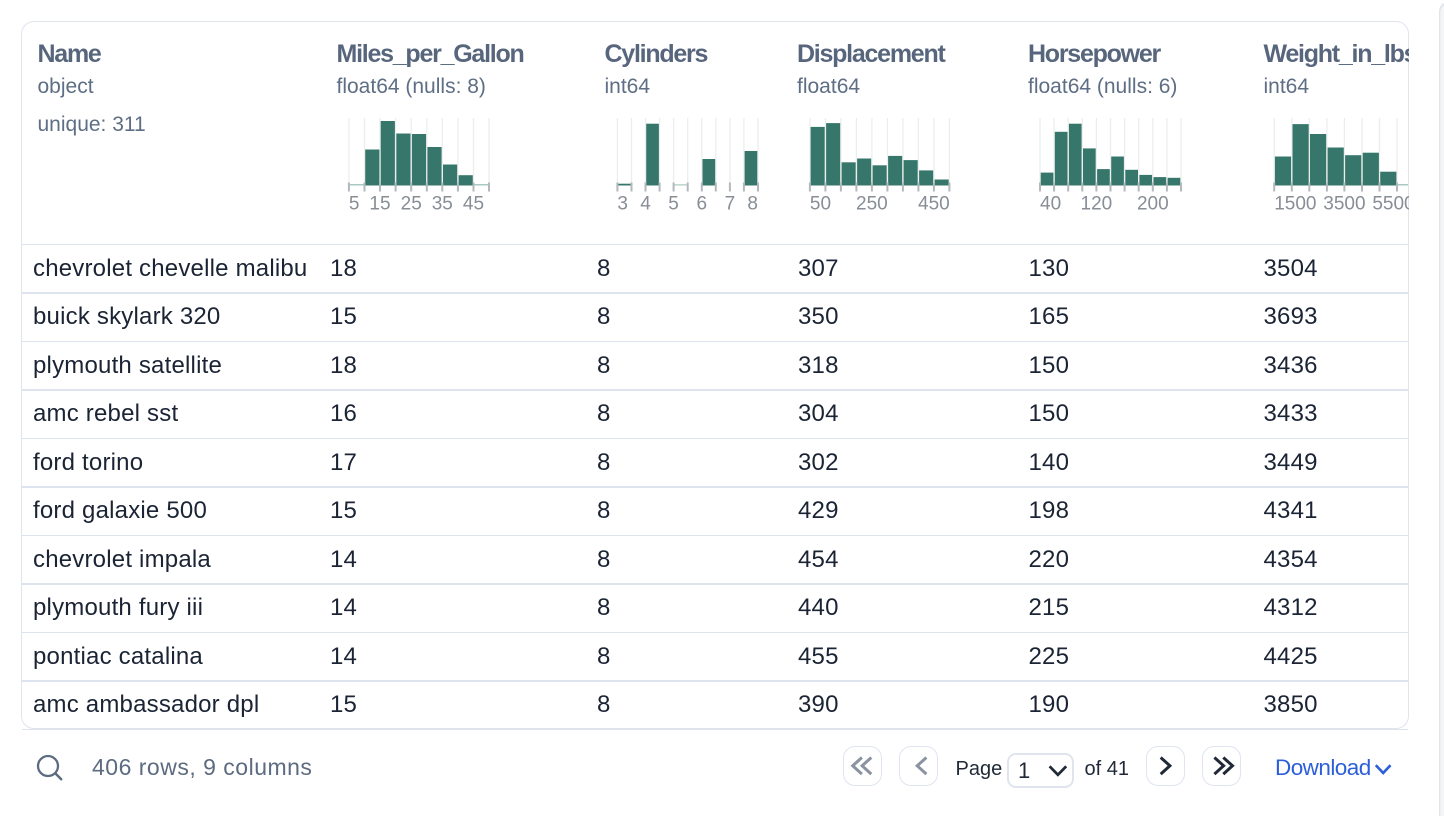 The image size is (1444, 816). I want to click on svg-text: 25, so click(411, 204).